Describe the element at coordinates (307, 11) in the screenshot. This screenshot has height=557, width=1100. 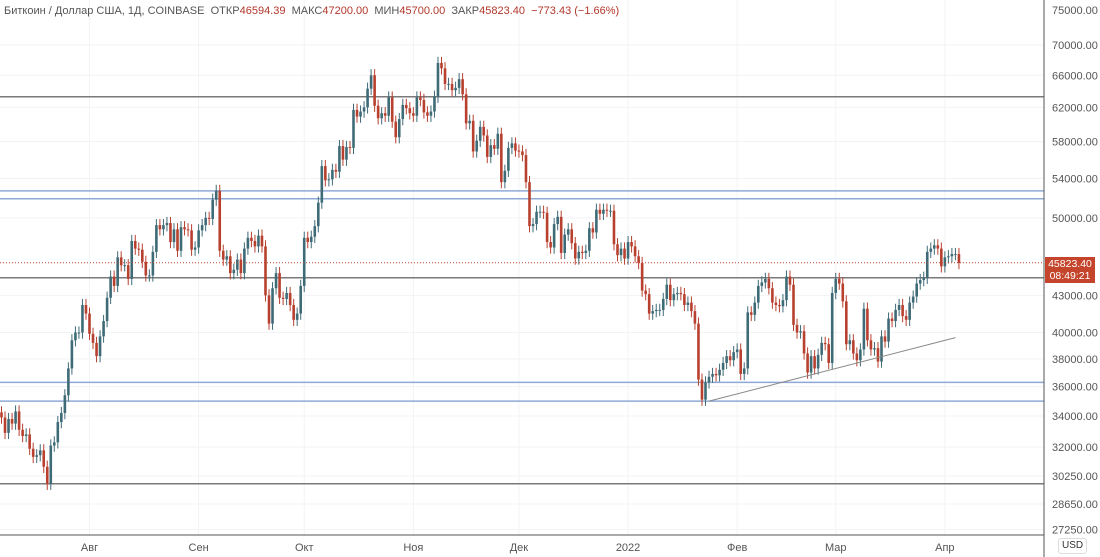
I see `high-label: МАКС` at that location.